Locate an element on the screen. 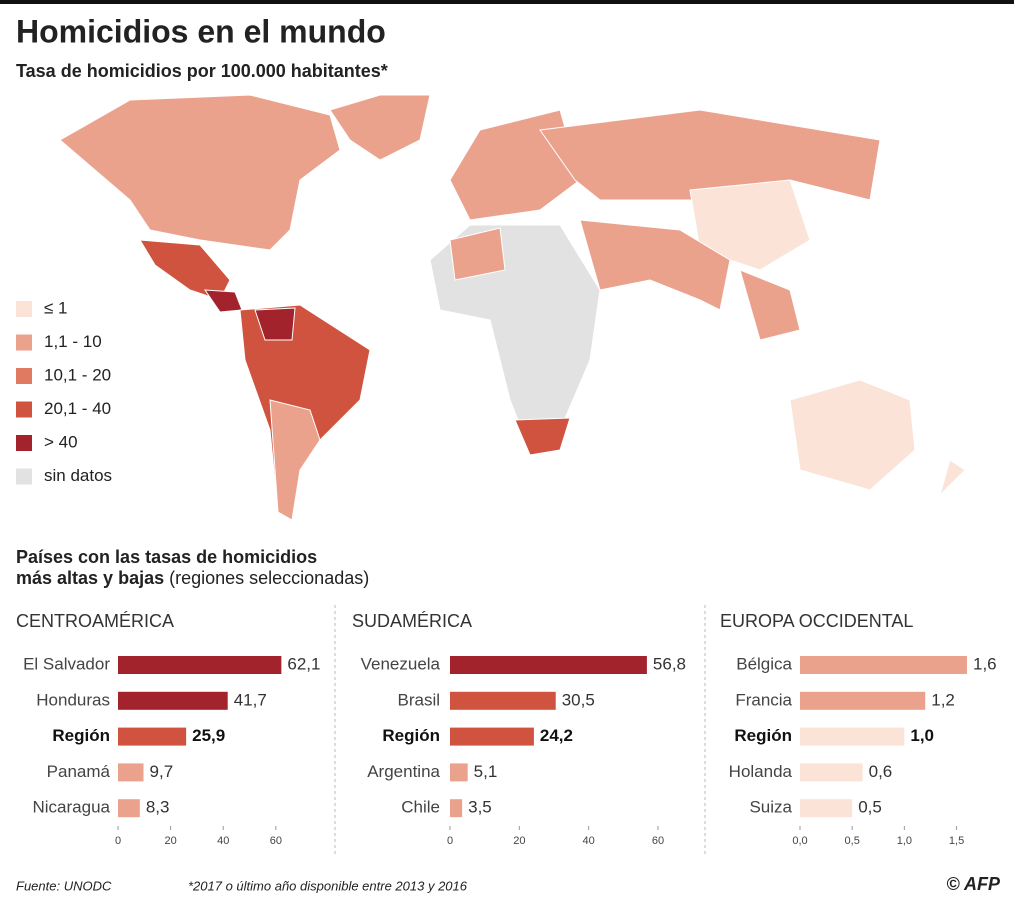 Image resolution: width=1014 pixels, height=908 pixels. russia-asia is located at coordinates (710, 155).